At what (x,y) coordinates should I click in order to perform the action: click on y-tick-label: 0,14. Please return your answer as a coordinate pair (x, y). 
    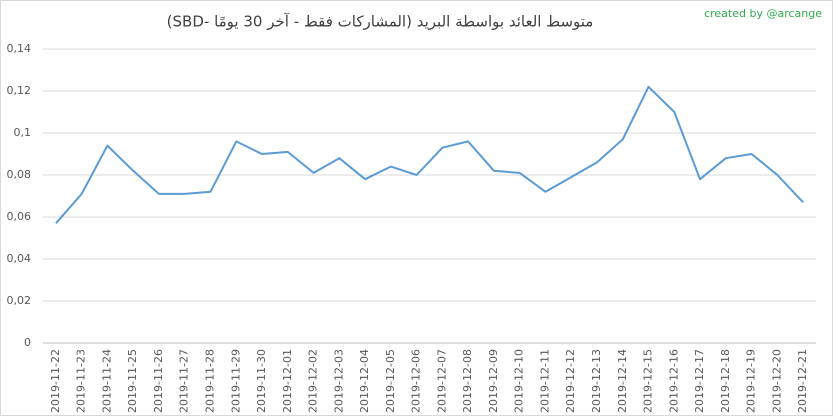
    Looking at the image, I should click on (19, 48).